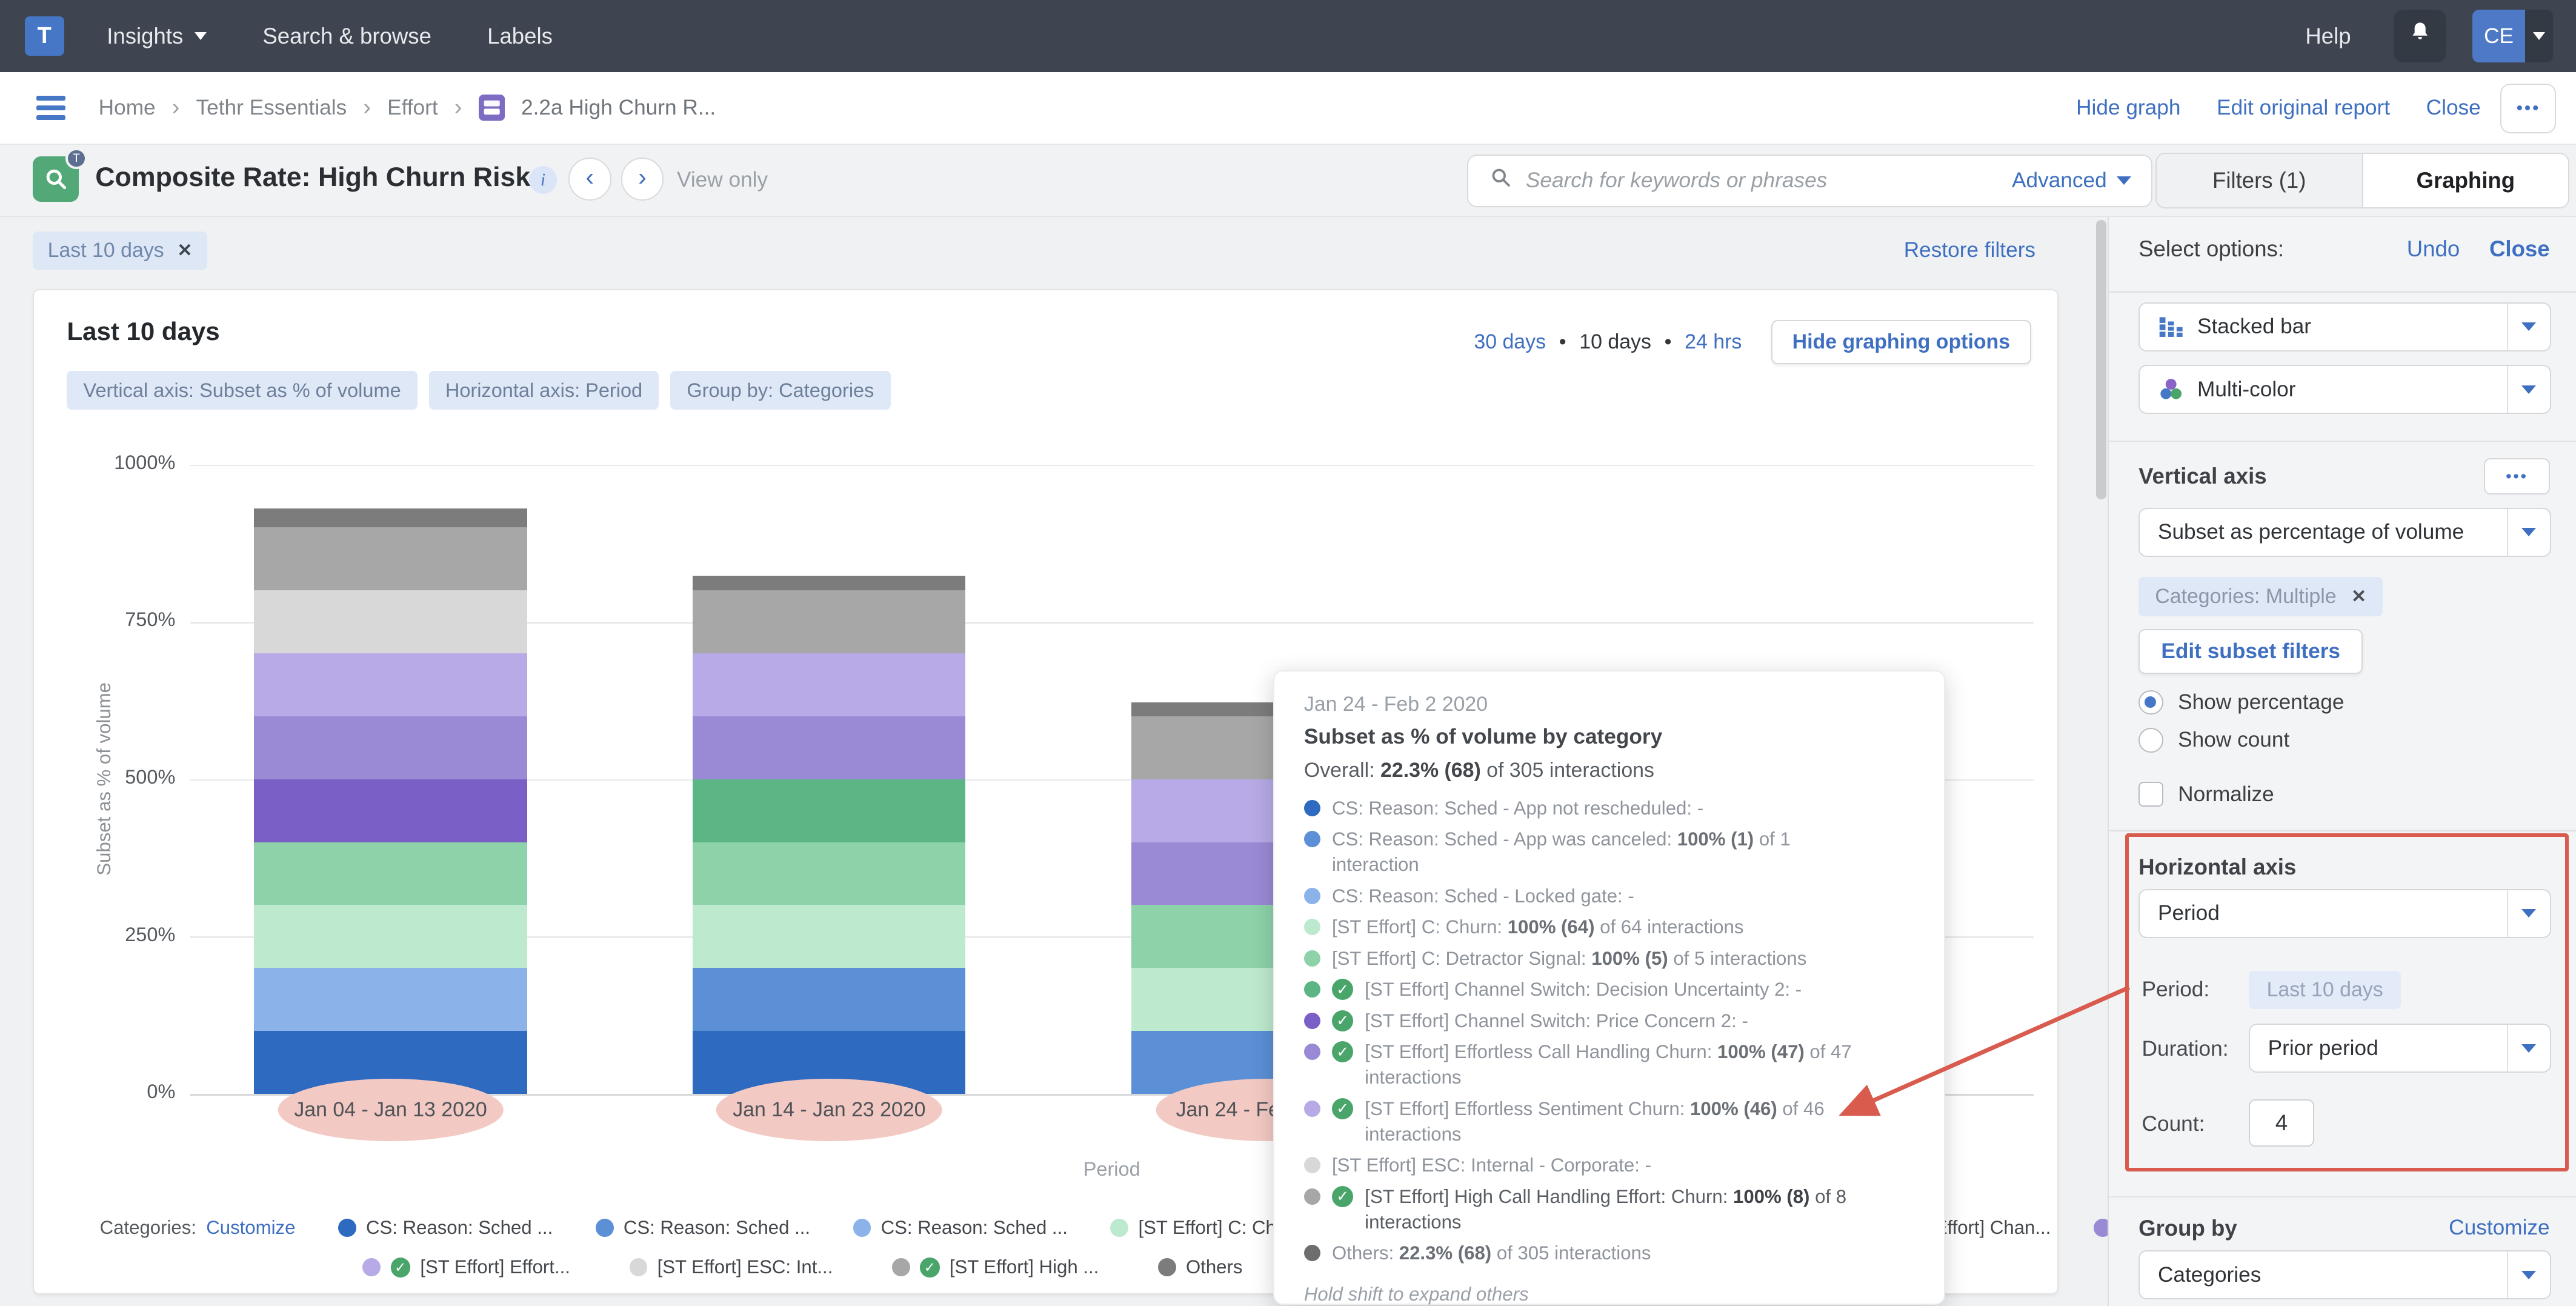 The width and height of the screenshot is (2576, 1306). Describe the element at coordinates (2453, 107) in the screenshot. I see `close-link: Close` at that location.